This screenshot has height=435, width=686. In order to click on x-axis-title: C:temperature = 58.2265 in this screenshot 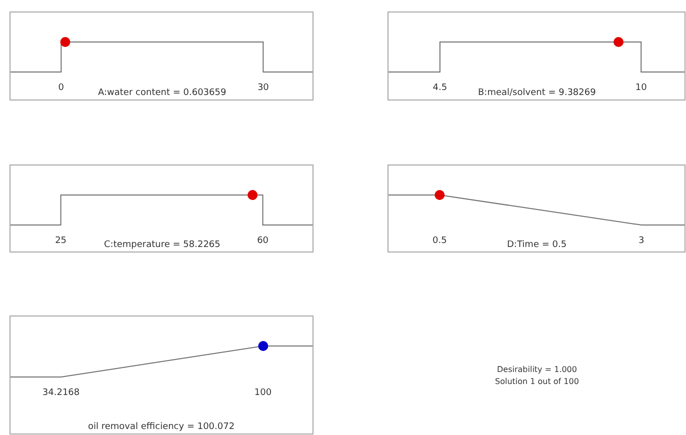, I will do `click(162, 245)`.